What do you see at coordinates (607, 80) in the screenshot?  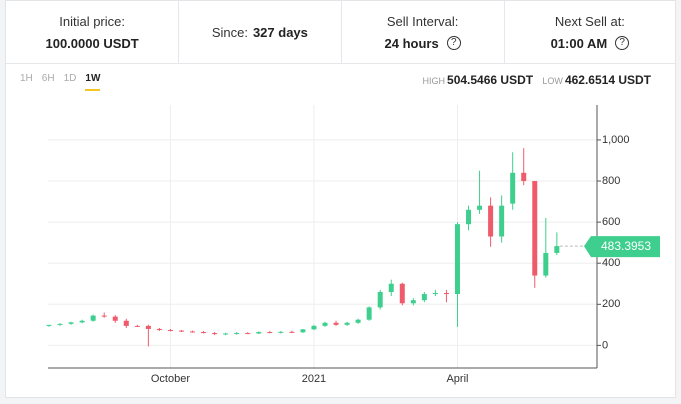 I see `low-value: 462.6514 USDT` at bounding box center [607, 80].